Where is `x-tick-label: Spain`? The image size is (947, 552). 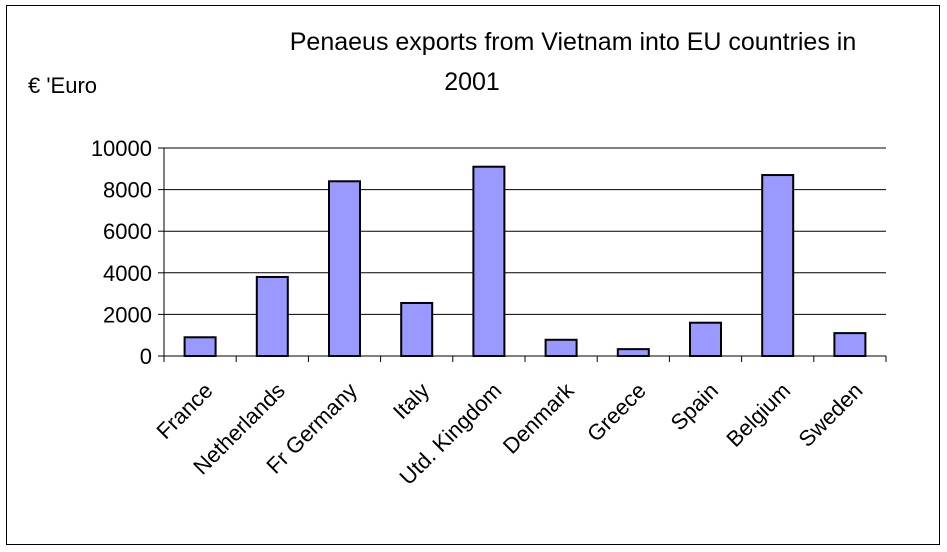
x-tick-label: Spain is located at coordinates (694, 406).